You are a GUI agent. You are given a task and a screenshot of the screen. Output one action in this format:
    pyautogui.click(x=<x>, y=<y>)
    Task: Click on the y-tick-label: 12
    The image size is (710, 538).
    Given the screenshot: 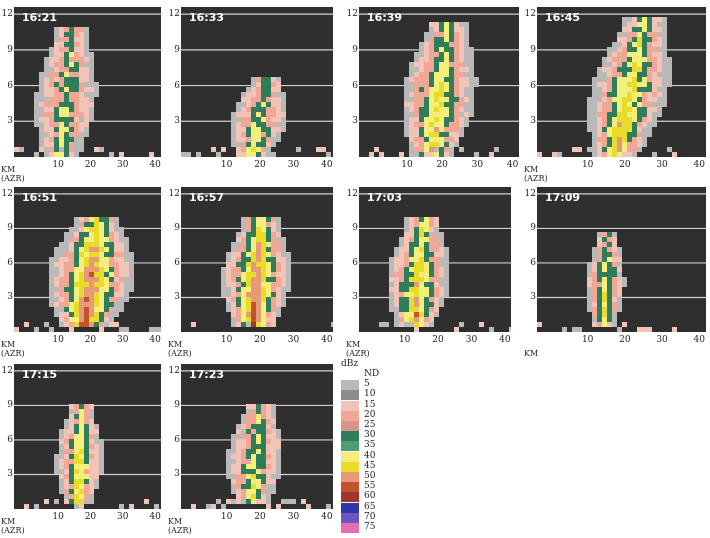 What is the action you would take?
    pyautogui.click(x=174, y=193)
    